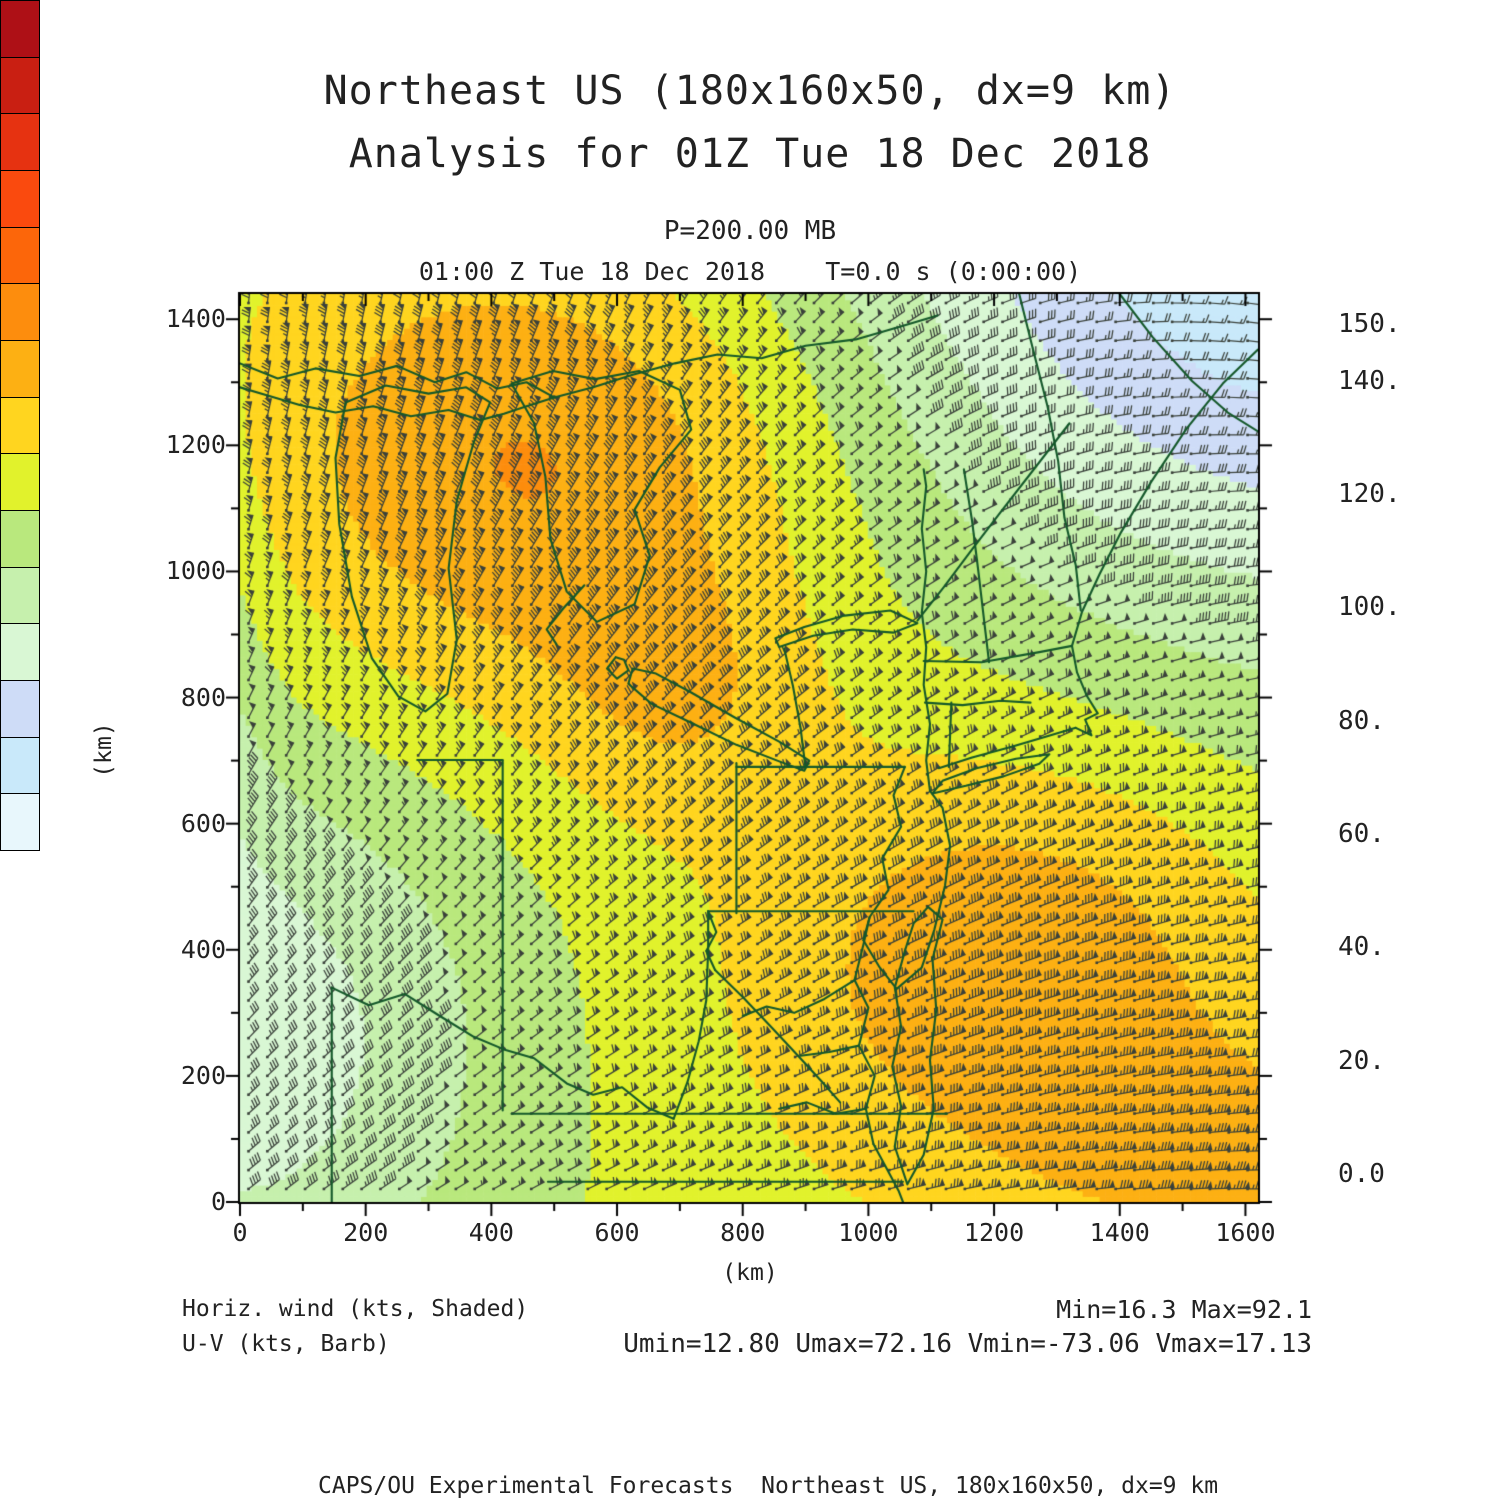 Image resolution: width=1500 pixels, height=1500 pixels. What do you see at coordinates (1369, 324) in the screenshot?
I see `colorbar-tick-label: 150.` at bounding box center [1369, 324].